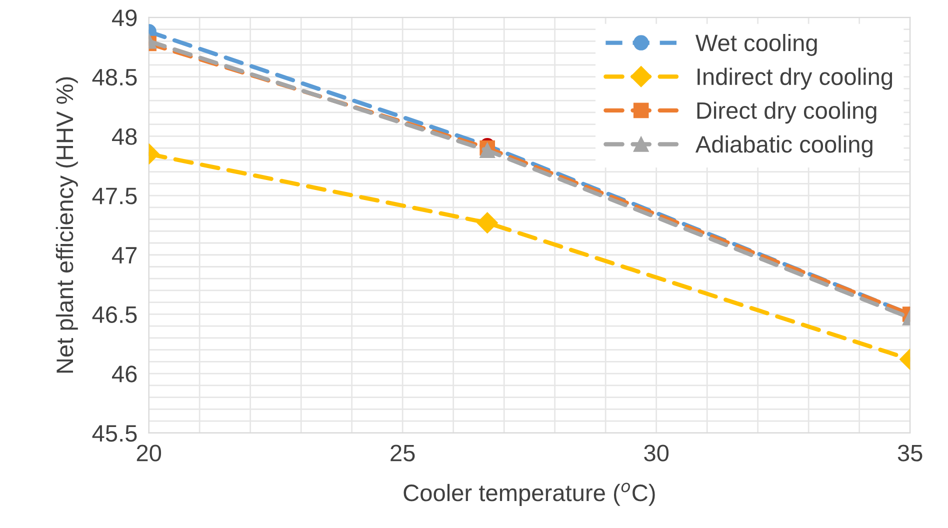  Describe the element at coordinates (756, 45) in the screenshot. I see `legend-label: Wet cooling` at that location.